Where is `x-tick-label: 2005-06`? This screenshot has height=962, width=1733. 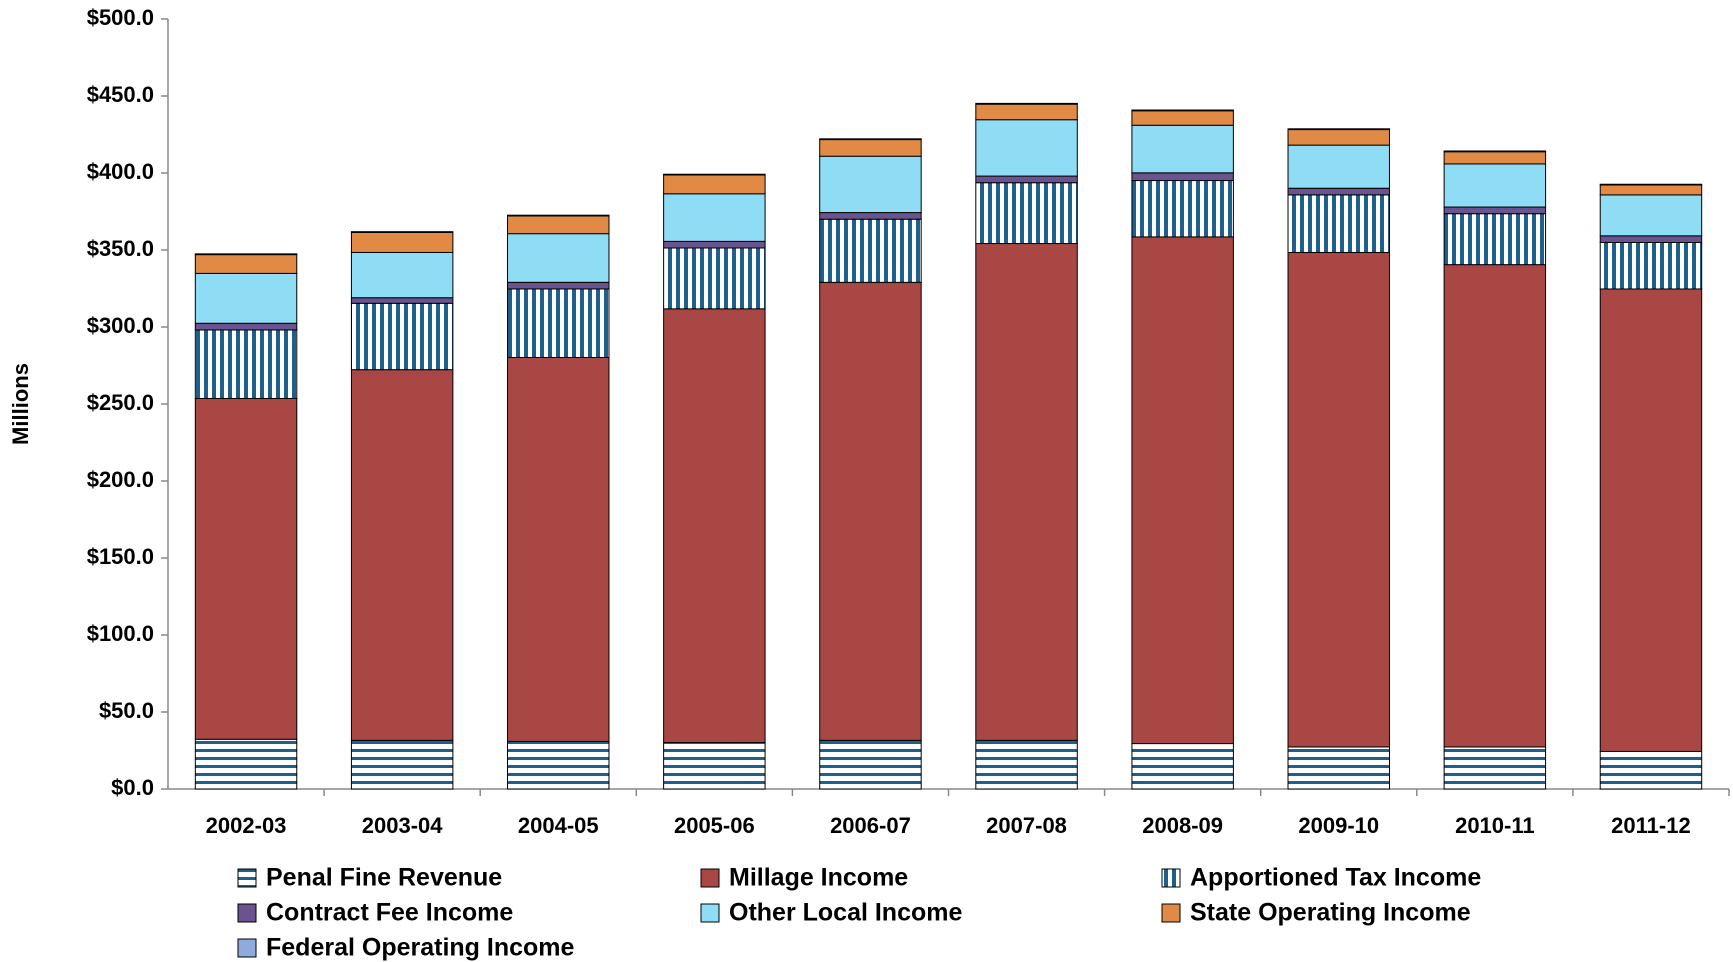
x-tick-label: 2005-06 is located at coordinates (714, 825).